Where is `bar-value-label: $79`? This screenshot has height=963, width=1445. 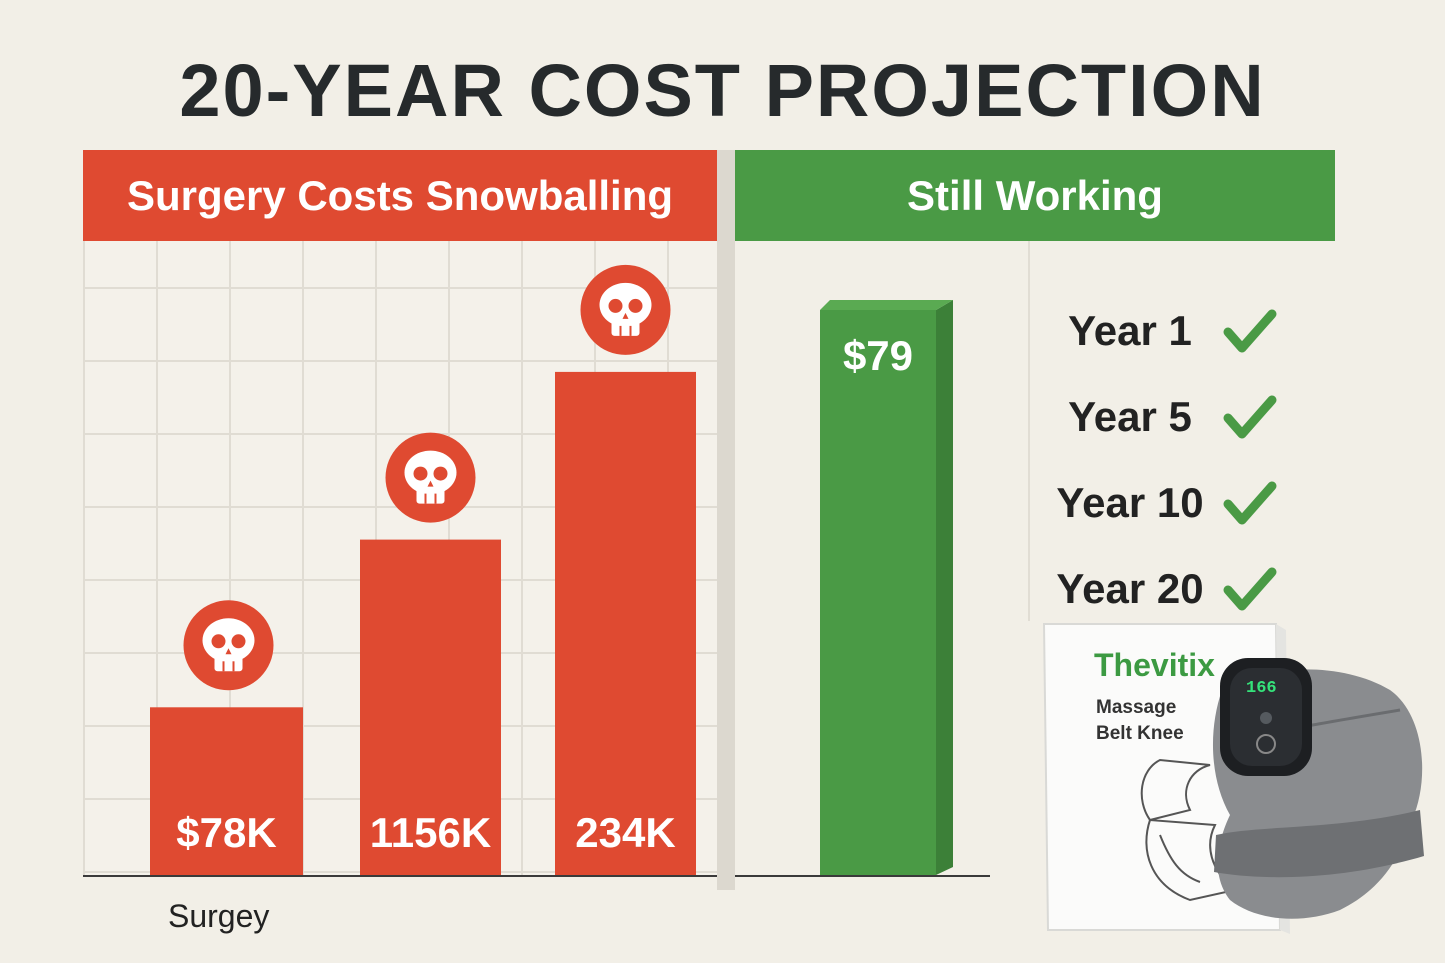 bar-value-label: $79 is located at coordinates (878, 355).